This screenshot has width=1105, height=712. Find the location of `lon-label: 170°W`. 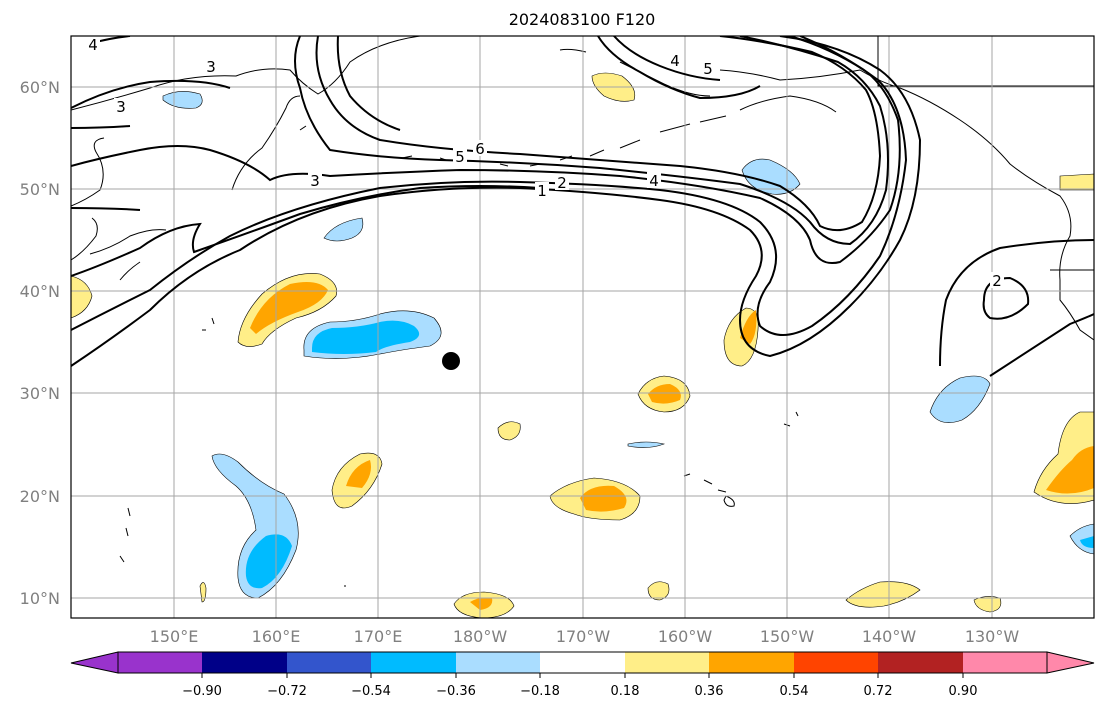

lon-label: 170°W is located at coordinates (583, 636).